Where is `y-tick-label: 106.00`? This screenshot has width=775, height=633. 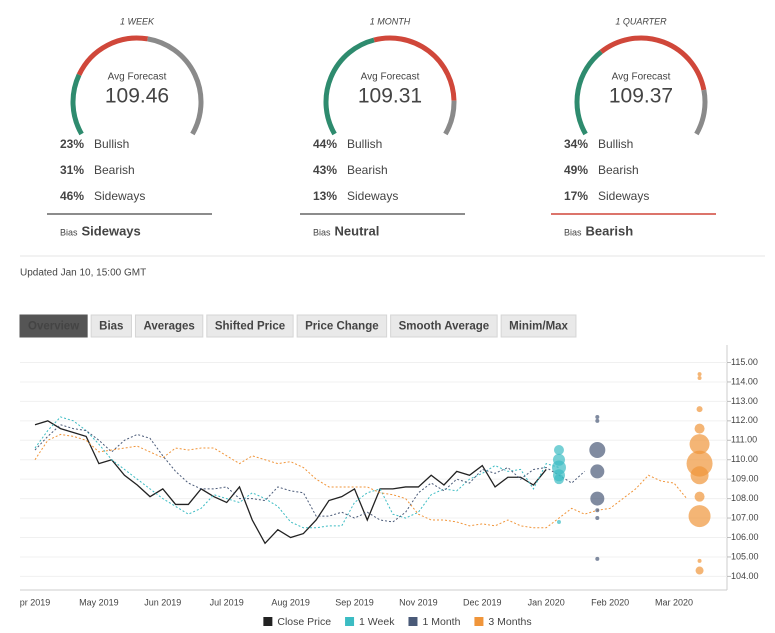
y-tick-label: 106.00 is located at coordinates (745, 537).